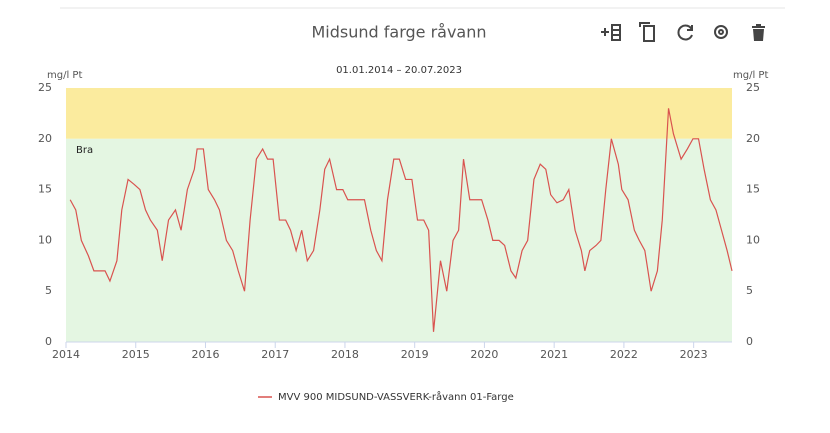  I want to click on y-tick-label: 25, so click(45, 87).